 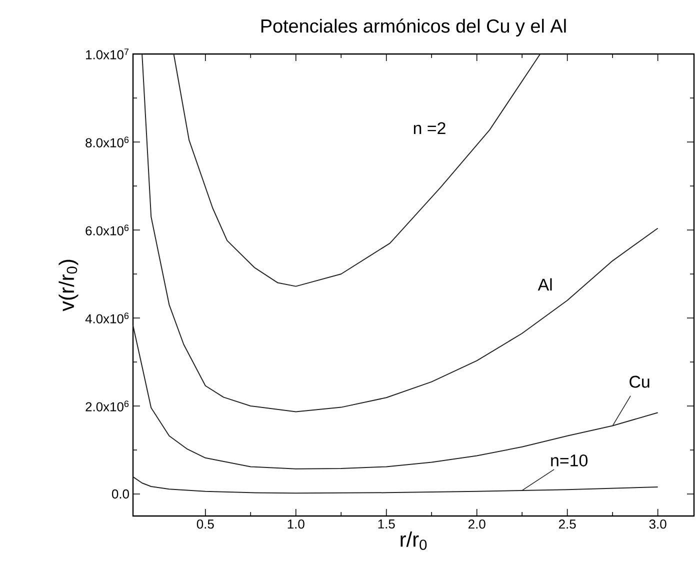 What do you see at coordinates (640, 382) in the screenshot?
I see `series-label: Cu` at bounding box center [640, 382].